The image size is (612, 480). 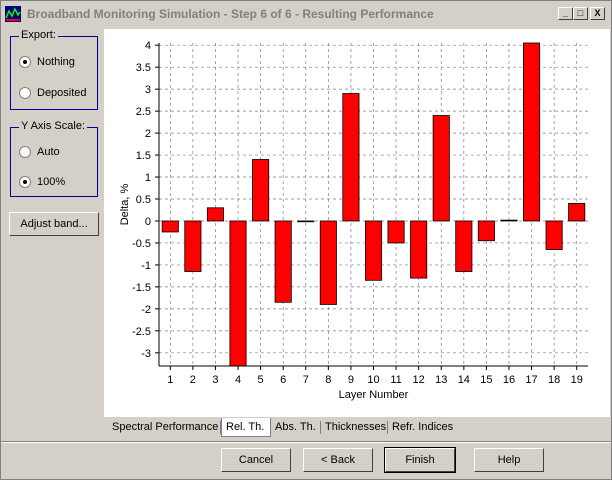 What do you see at coordinates (486, 380) in the screenshot?
I see `x-tick-label: 15` at bounding box center [486, 380].